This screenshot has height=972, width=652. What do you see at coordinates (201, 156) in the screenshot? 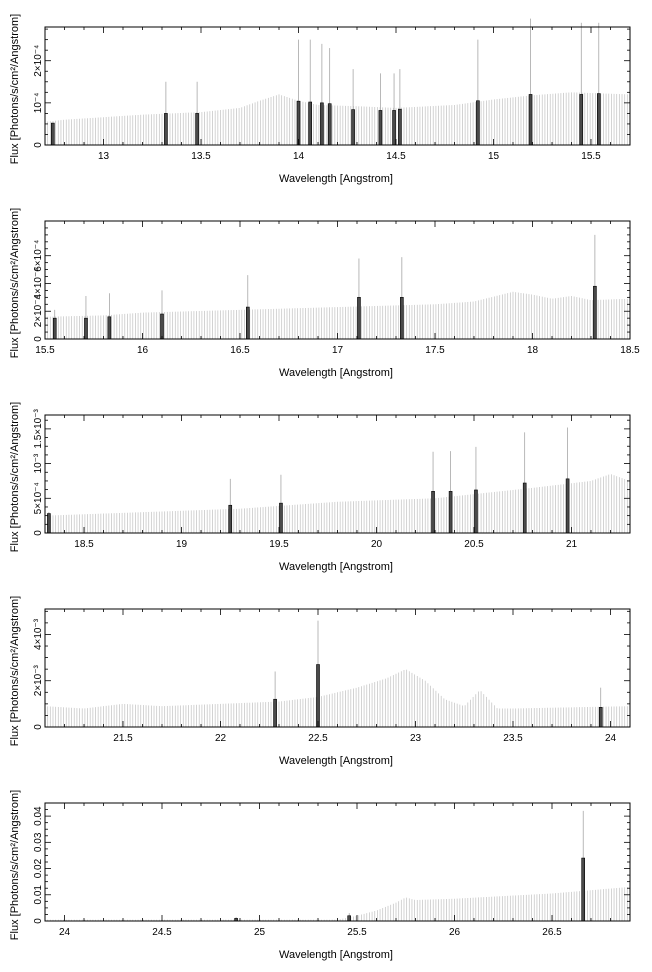
I see `x-tick-label: 13.5` at bounding box center [201, 156].